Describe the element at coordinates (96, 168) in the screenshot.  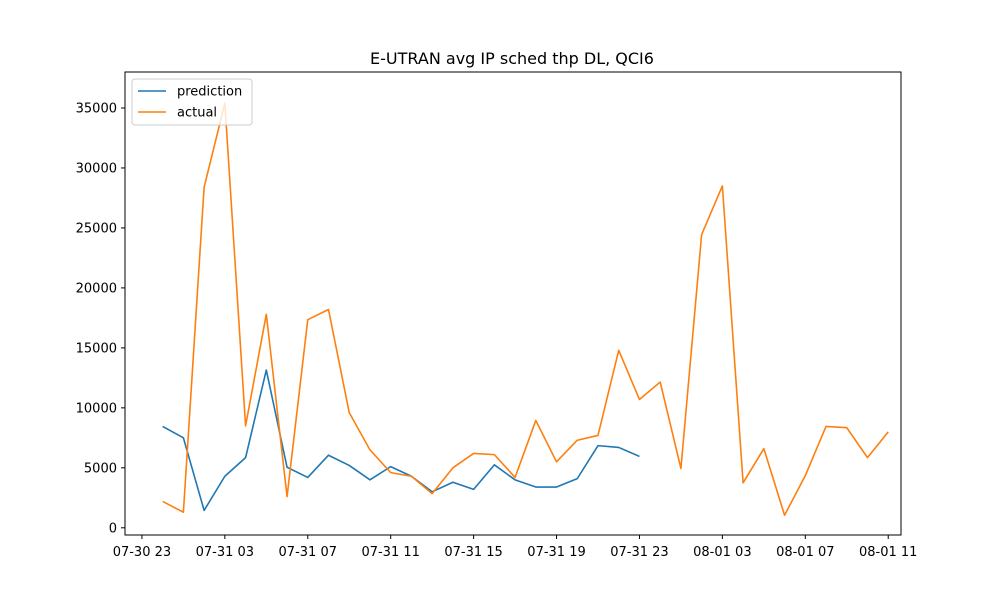
I see `y-tick-label-6: 30000` at that location.